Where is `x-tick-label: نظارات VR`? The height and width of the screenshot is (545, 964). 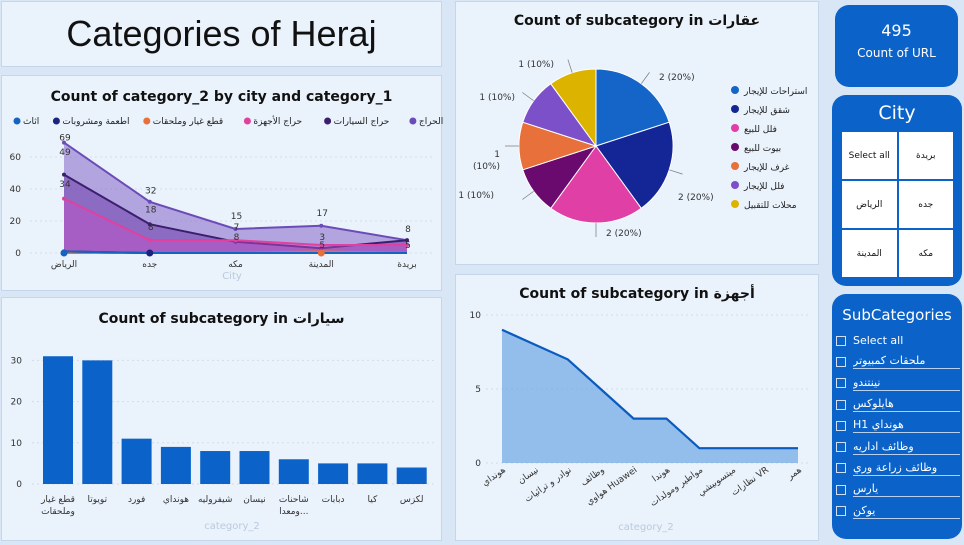
x-tick-label: نظارات VR is located at coordinates (750, 481).